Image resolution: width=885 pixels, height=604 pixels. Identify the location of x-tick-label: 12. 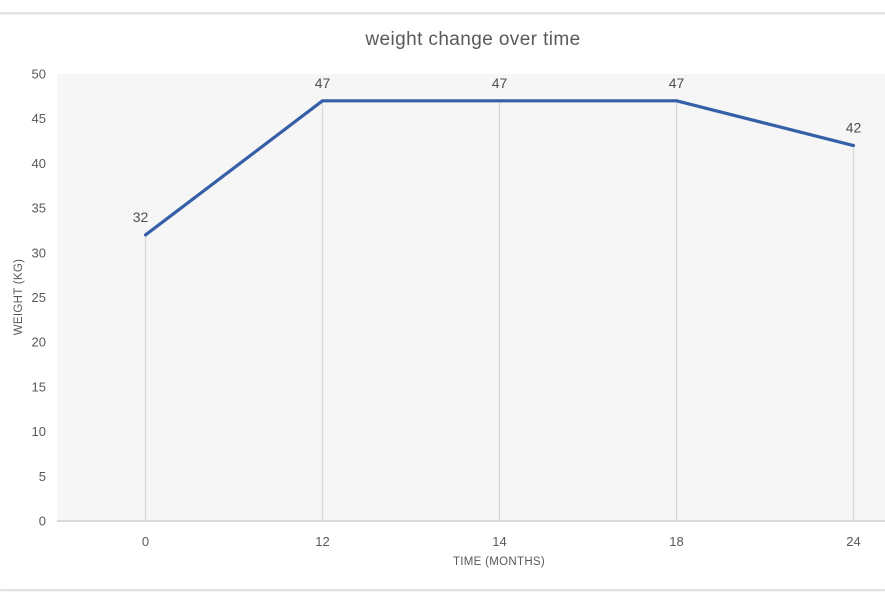
(322, 541).